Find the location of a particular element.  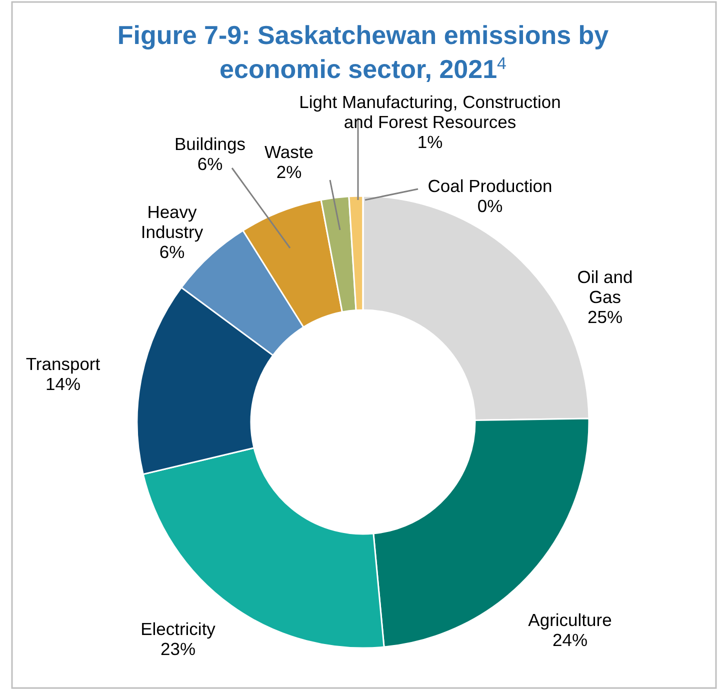

legend-label: Coal Production is located at coordinates (490, 186).